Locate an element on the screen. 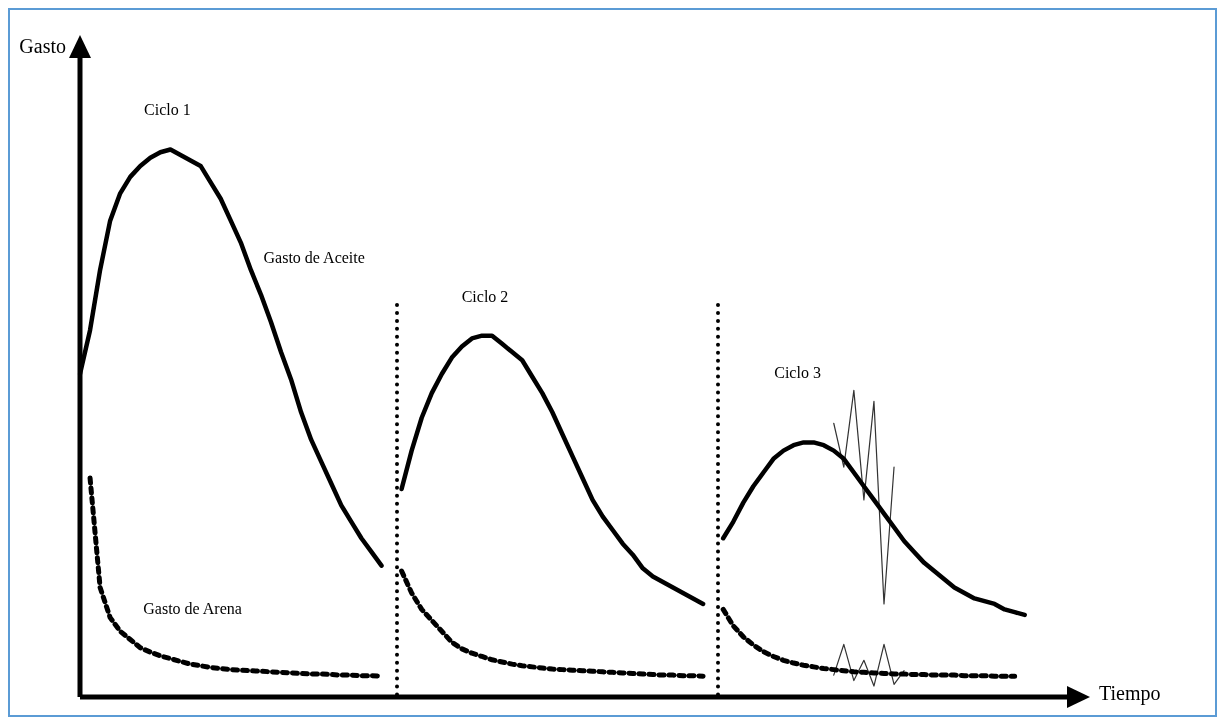  x-axis-title: Tiempo is located at coordinates (1130, 694).